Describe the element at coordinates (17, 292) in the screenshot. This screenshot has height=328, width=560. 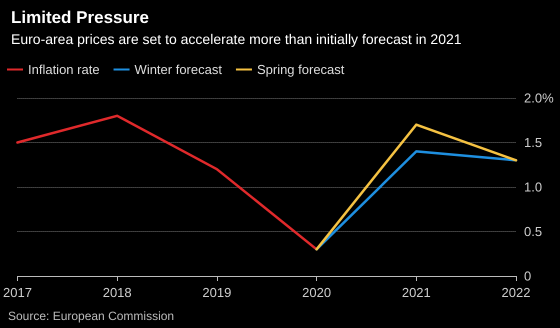
I see `x-tick-label: 2017` at that location.